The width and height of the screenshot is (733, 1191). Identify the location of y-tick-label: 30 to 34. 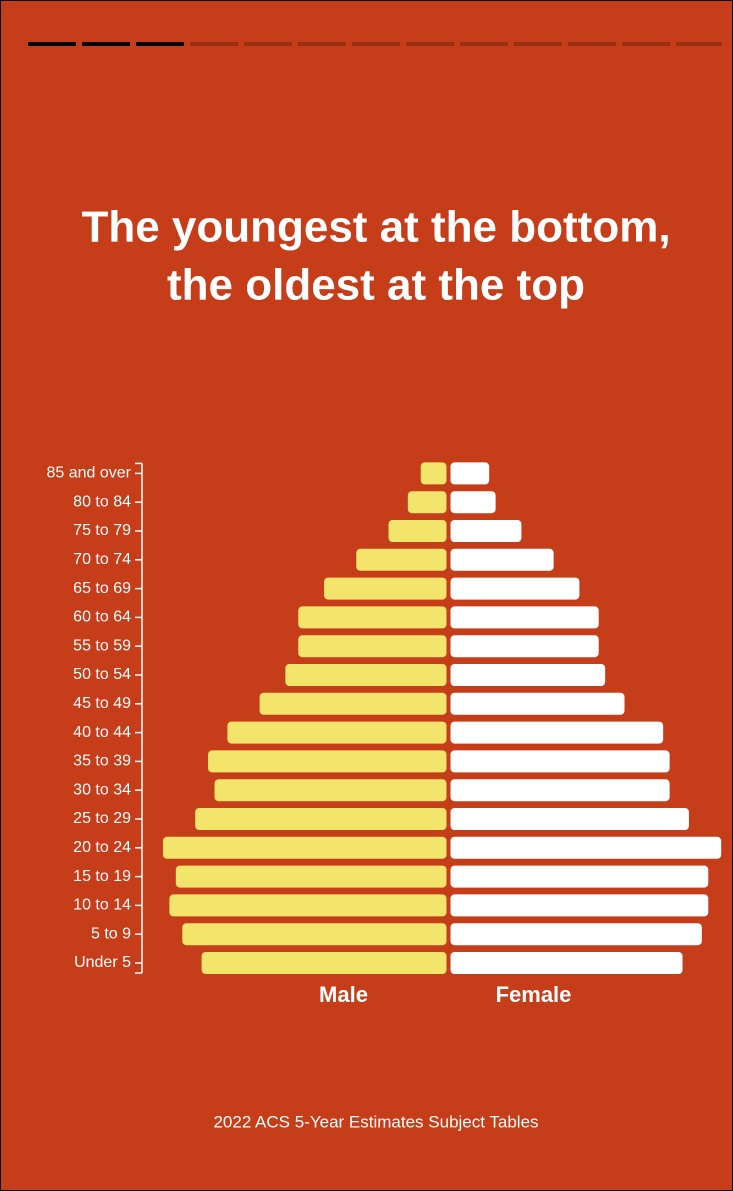
(102, 789).